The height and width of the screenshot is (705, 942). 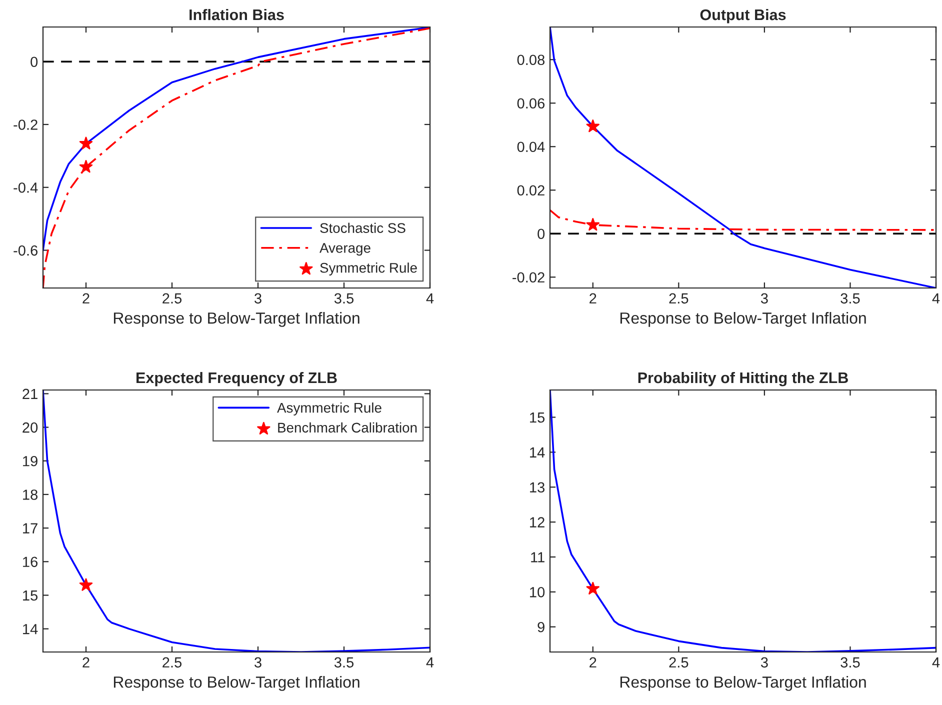 I want to click on chart-title: Probability of Hitting the ZLB, so click(x=743, y=379).